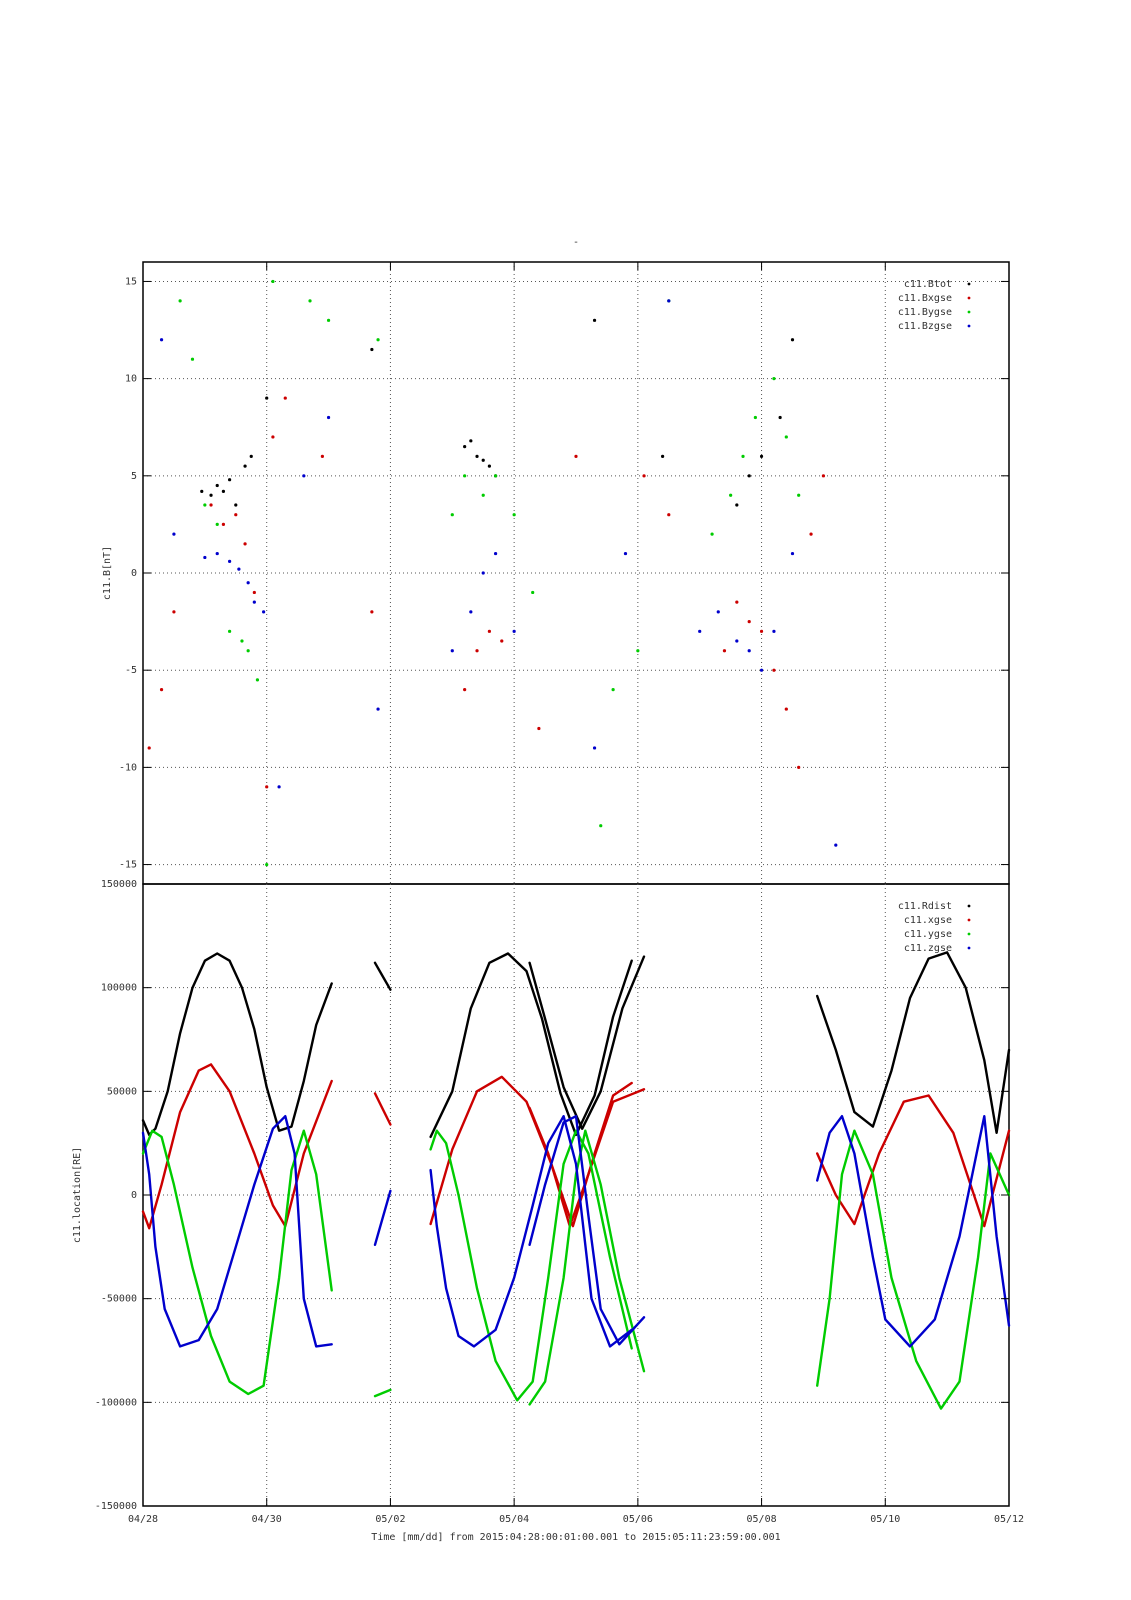 The width and height of the screenshot is (1131, 1600). I want to click on y-tick-label: -150000, so click(116, 1506).